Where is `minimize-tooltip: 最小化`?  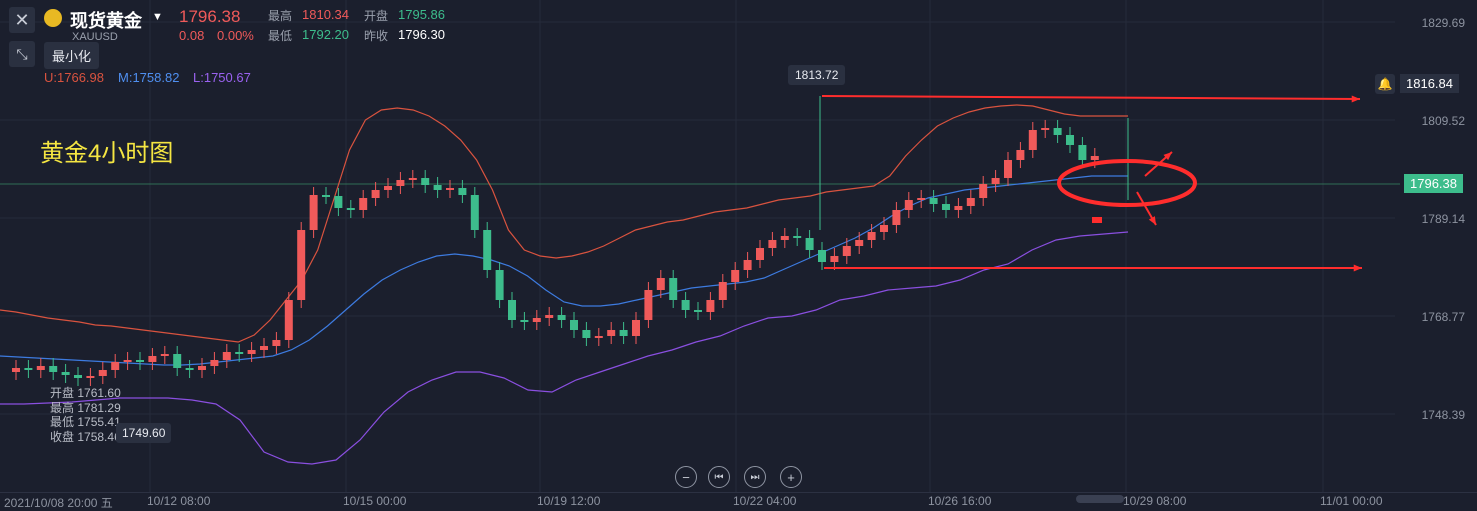
minimize-tooltip: 最小化 is located at coordinates (72, 55).